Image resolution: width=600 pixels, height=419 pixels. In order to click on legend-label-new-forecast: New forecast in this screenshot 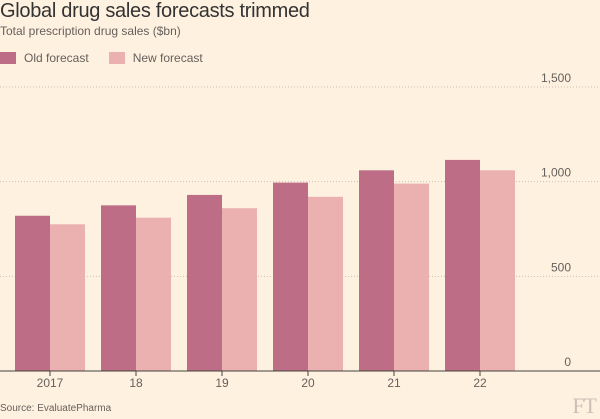, I will do `click(167, 58)`.